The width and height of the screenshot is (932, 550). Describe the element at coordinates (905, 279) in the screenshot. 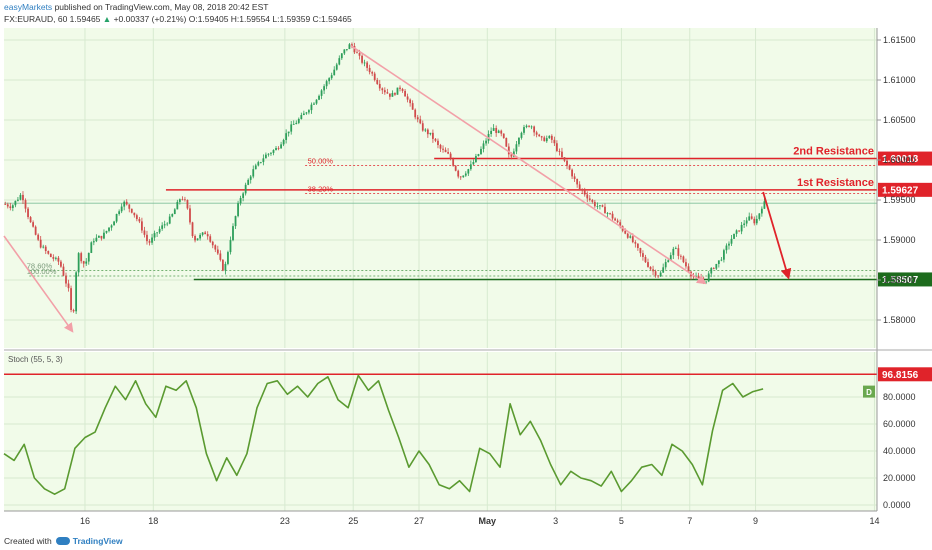

I see `support-price-tag-bg` at that location.